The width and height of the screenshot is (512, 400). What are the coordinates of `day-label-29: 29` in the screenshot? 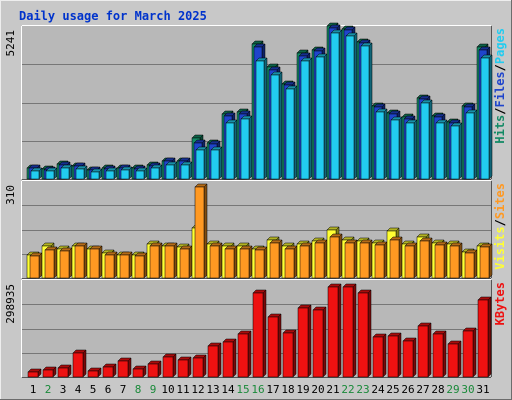 It's located at (452, 389).